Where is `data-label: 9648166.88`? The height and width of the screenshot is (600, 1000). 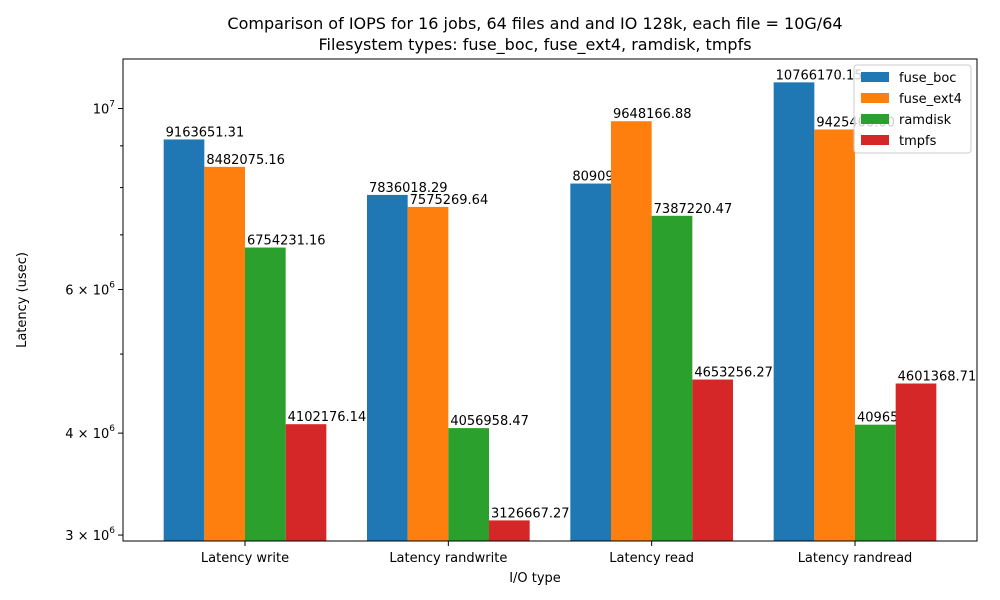
data-label: 9648166.88 is located at coordinates (652, 114).